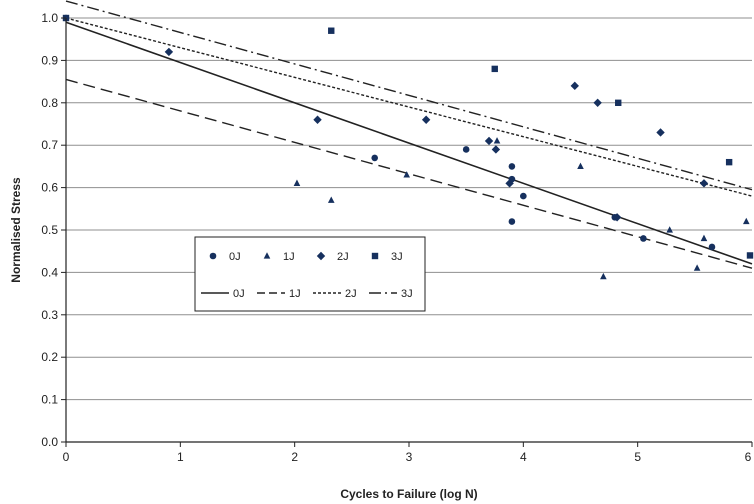  I want to click on x-tick-label: 5, so click(637, 457).